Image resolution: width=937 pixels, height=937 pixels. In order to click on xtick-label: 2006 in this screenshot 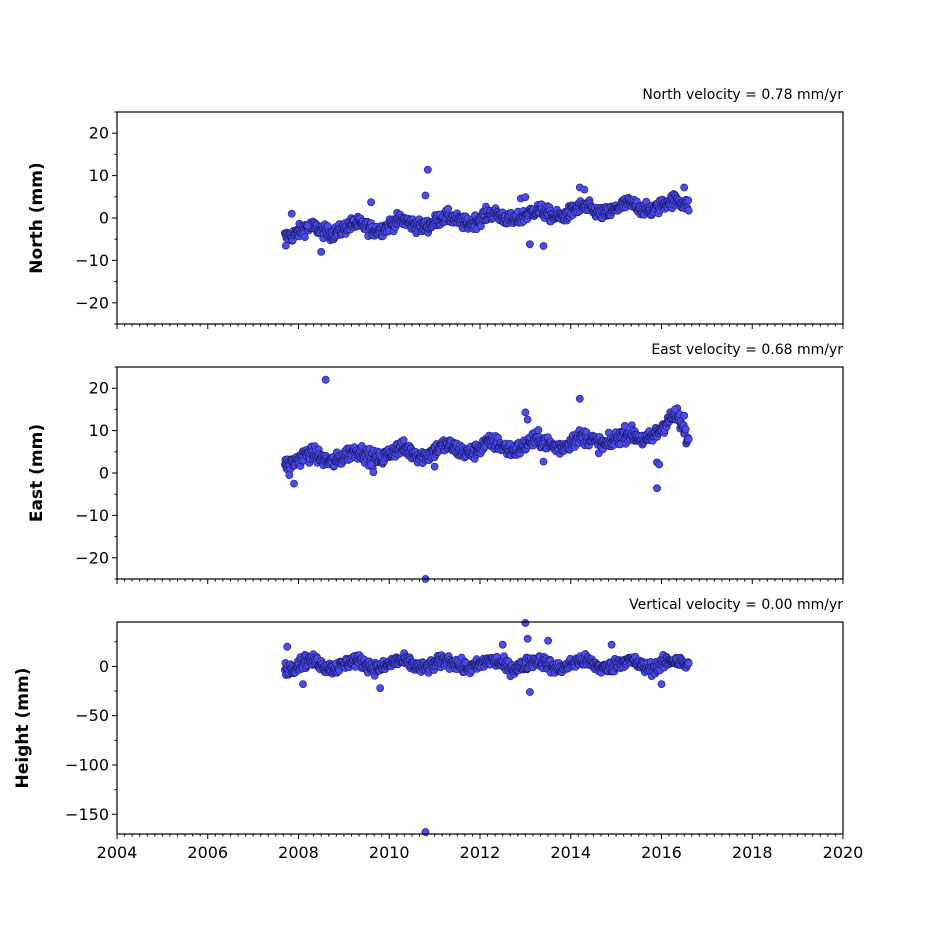, I will do `click(207, 852)`.